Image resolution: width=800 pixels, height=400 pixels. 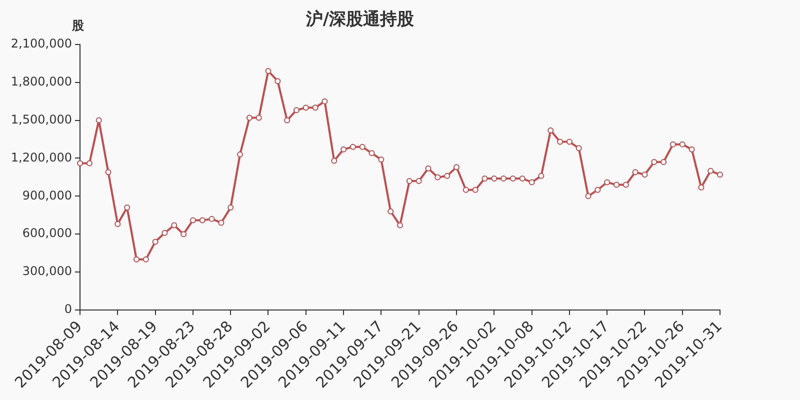 I want to click on y-tick-label: 1,200,000, so click(x=41, y=157).